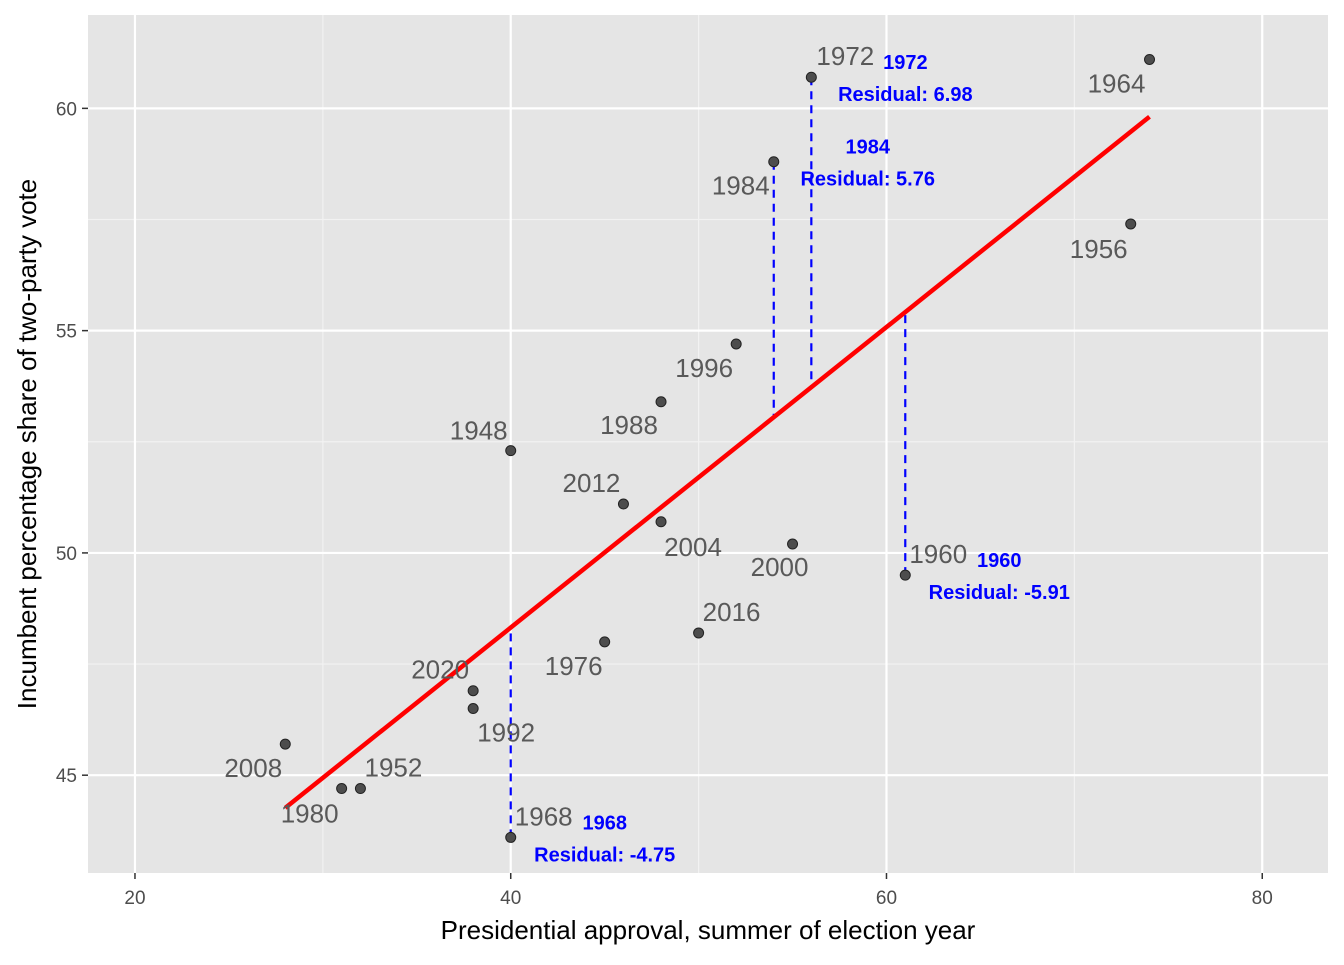 The image size is (1344, 965). What do you see at coordinates (1099, 249) in the screenshot?
I see `point-label: 1956` at bounding box center [1099, 249].